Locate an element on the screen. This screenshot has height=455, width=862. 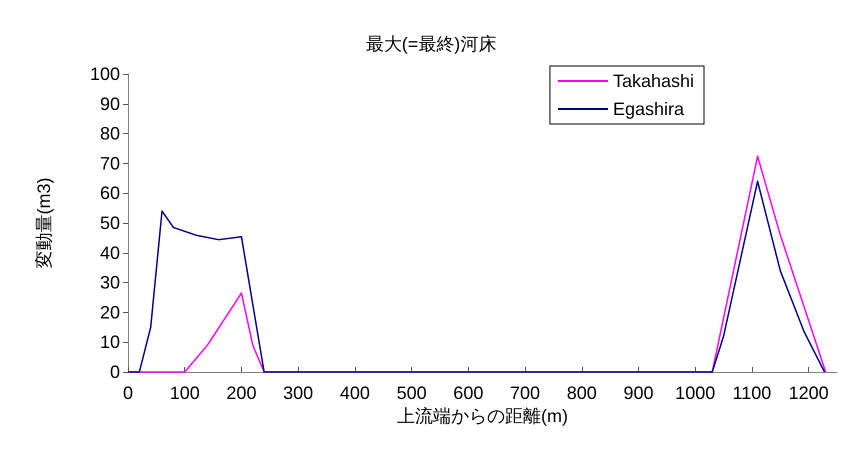
x-tick-label: 600 is located at coordinates (468, 393).